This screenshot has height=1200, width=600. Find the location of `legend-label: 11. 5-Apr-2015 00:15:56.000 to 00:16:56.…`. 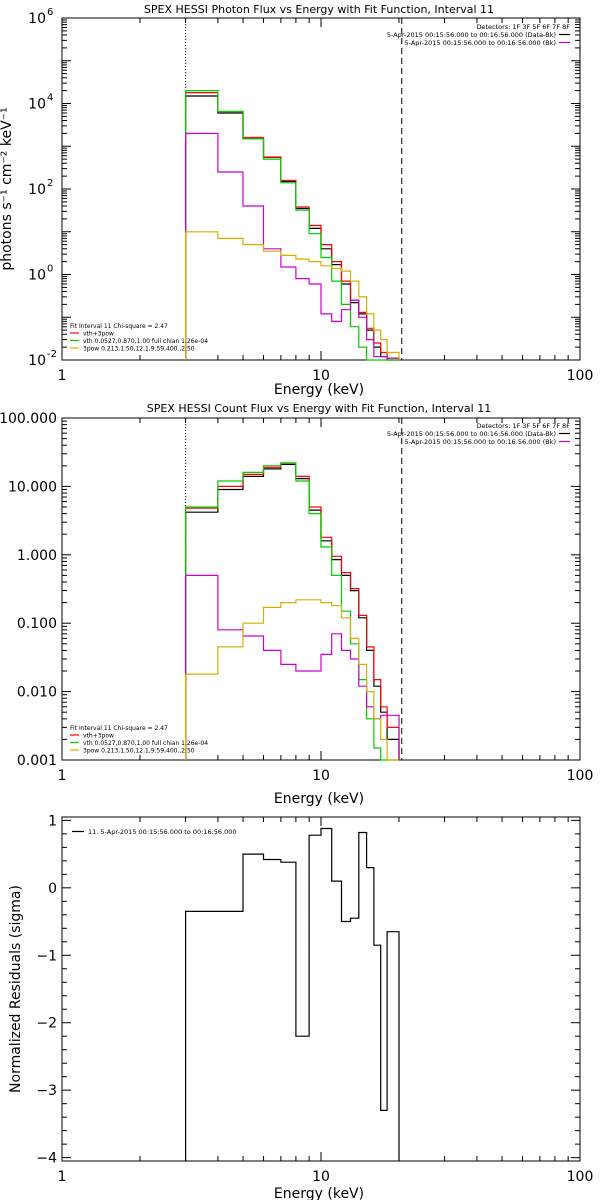

legend-label: 11. 5-Apr-2015 00:15:56.000 to 00:16:56.… is located at coordinates (162, 832).